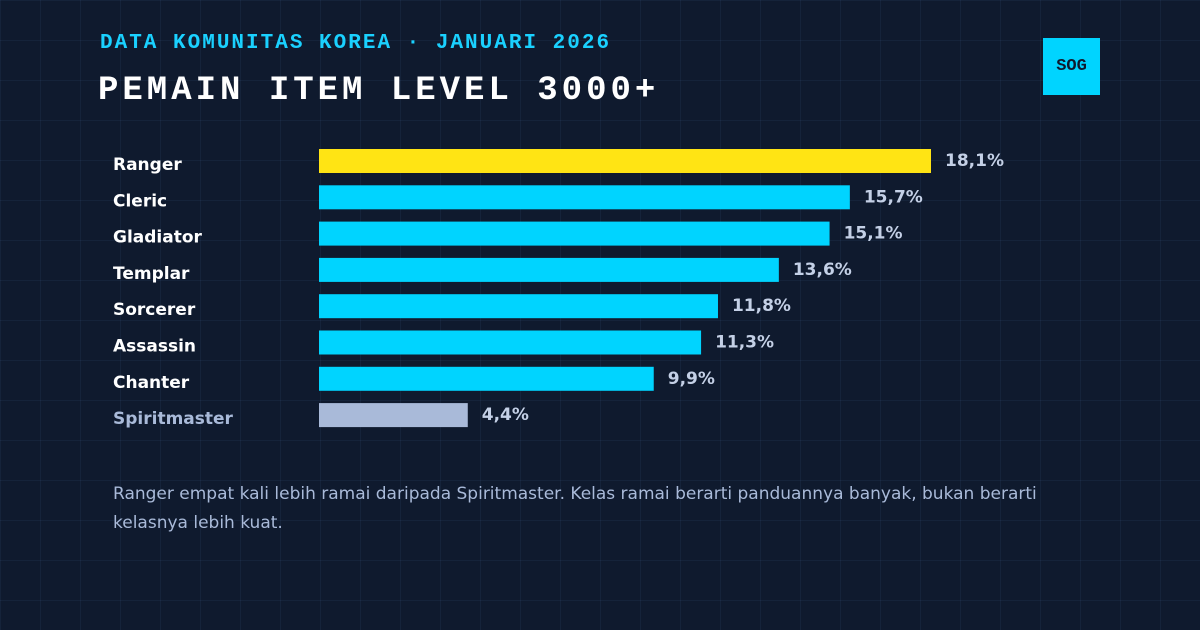 This screenshot has width=1200, height=630. Describe the element at coordinates (173, 419) in the screenshot. I see `category-label: Spiritmaster` at that location.